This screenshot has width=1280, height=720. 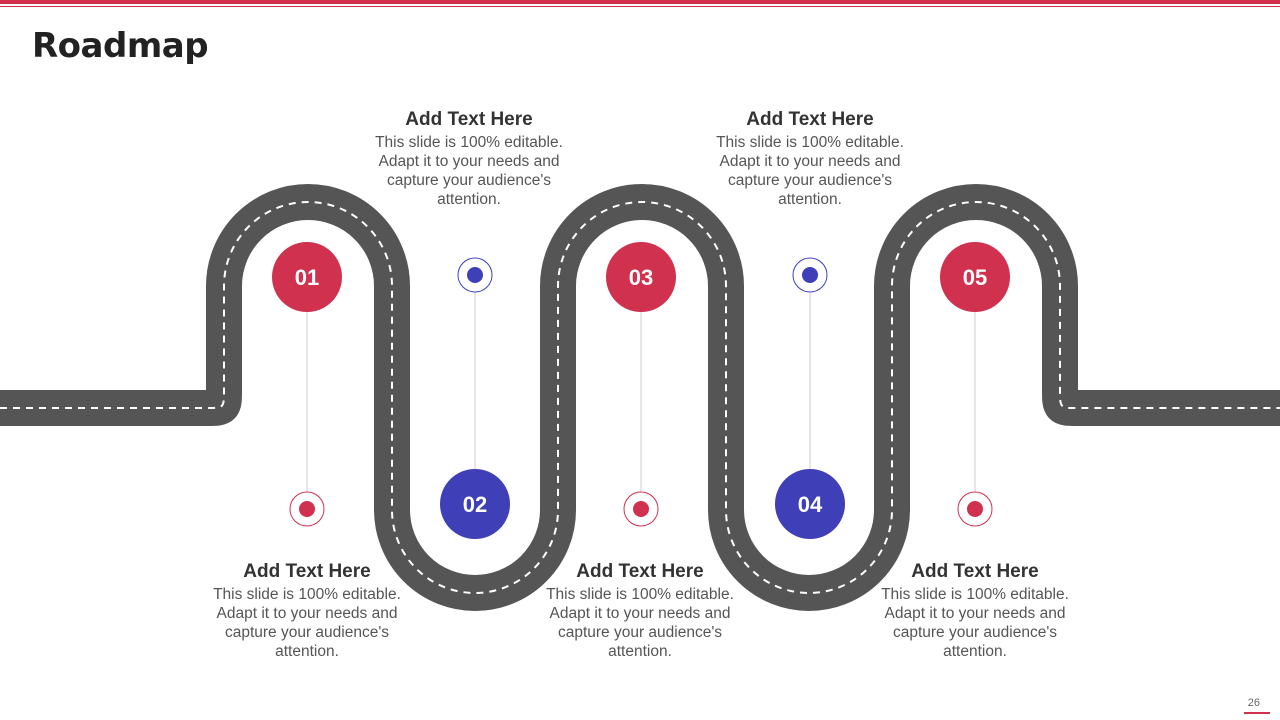 I want to click on milestone-03-circle, so click(x=641, y=277).